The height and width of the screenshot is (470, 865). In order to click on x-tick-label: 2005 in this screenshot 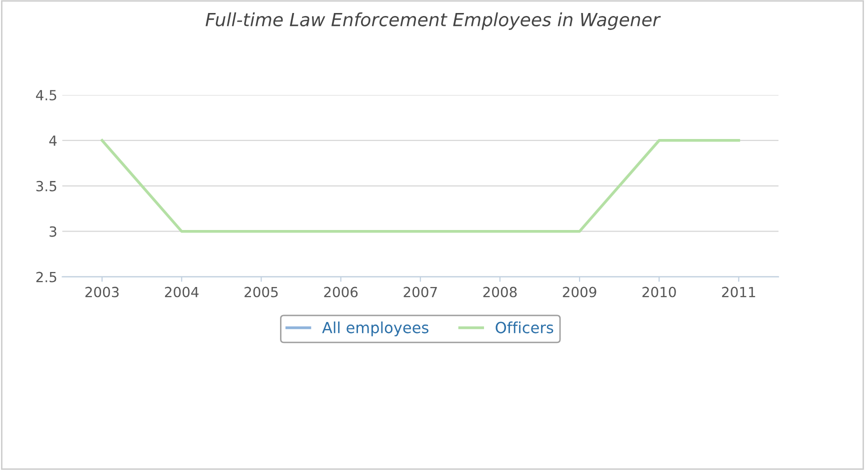, I will do `click(261, 292)`.